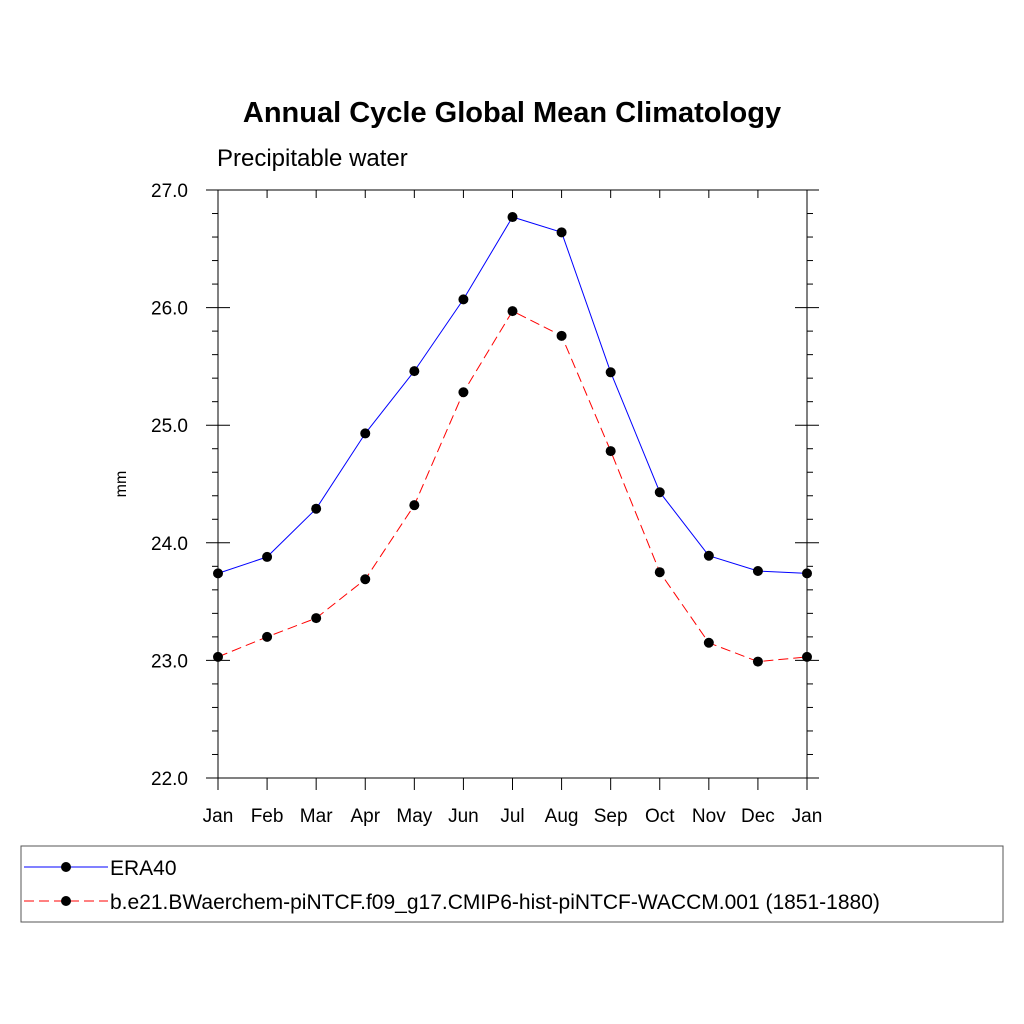  What do you see at coordinates (365, 816) in the screenshot?
I see `x-tick-label: Apr` at bounding box center [365, 816].